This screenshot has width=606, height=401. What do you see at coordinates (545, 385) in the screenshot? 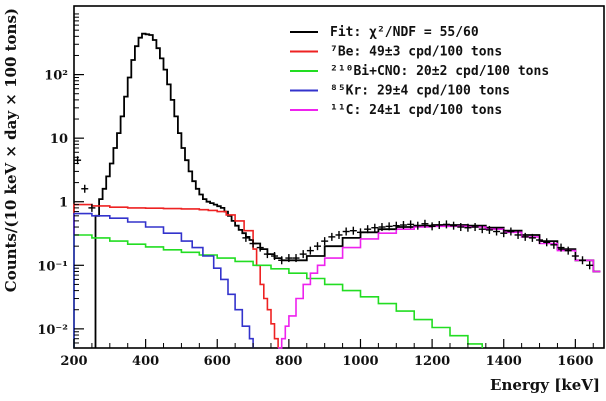
I see `x-axis-title: Energy [keV]` at bounding box center [545, 385].